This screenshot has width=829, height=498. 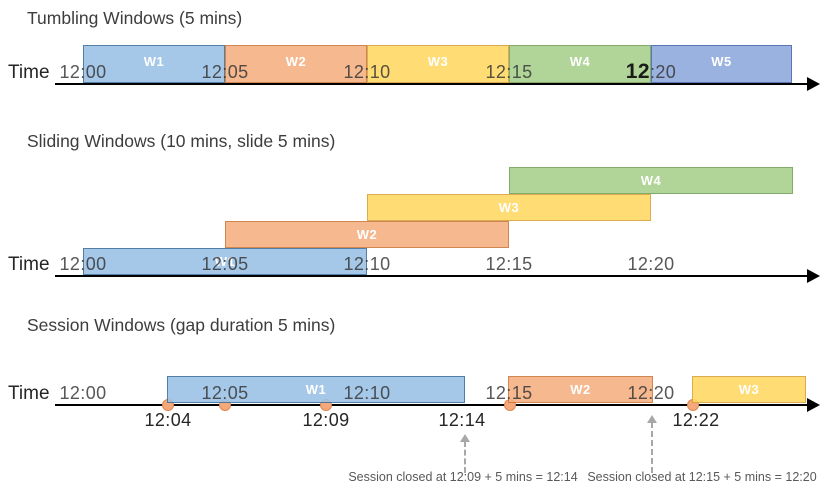 I want to click on time-axis-label-session: Time, so click(x=29, y=393).